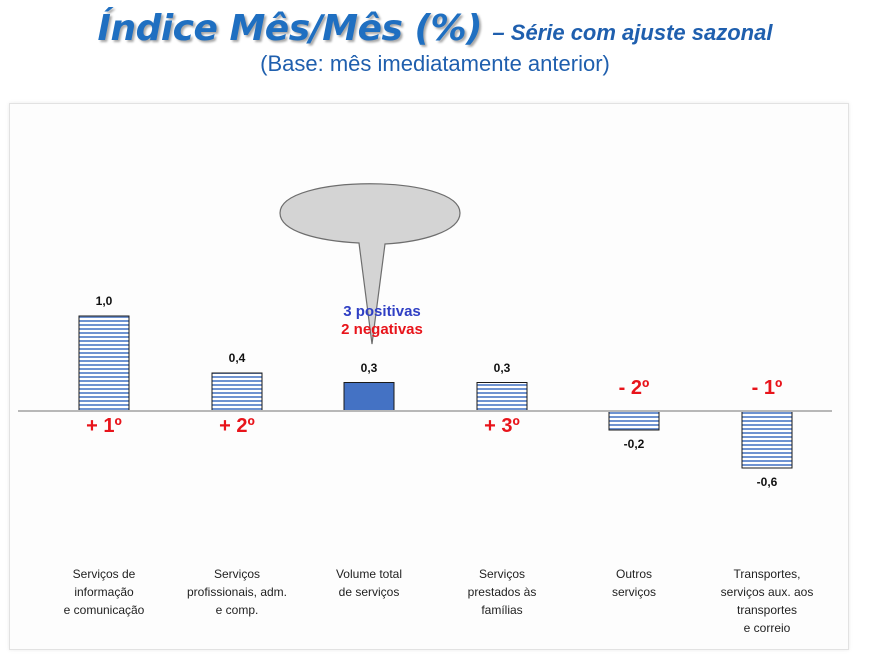  Describe the element at coordinates (634, 388) in the screenshot. I see `rank-label-4: - 2º` at that location.